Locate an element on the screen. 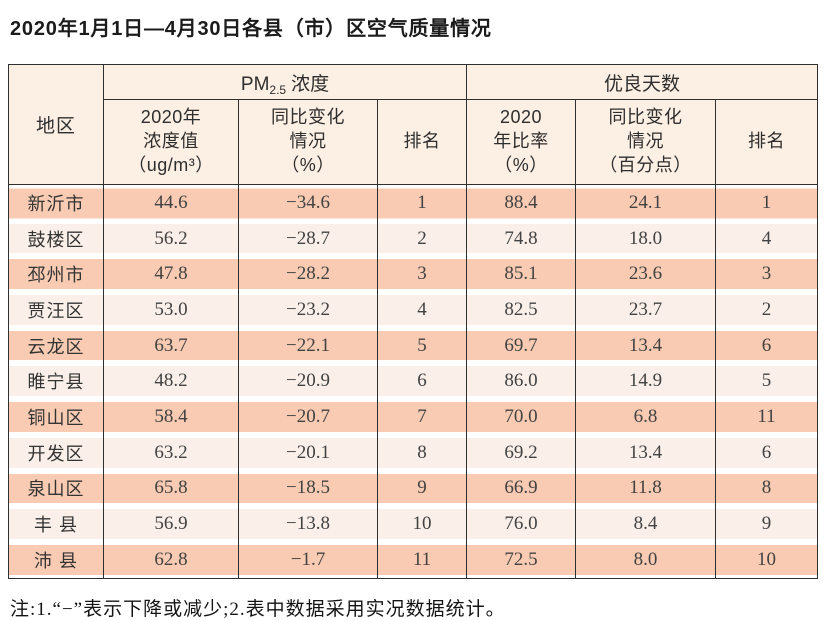 The height and width of the screenshot is (620, 825). cell-good-rank: 4 is located at coordinates (766, 238).